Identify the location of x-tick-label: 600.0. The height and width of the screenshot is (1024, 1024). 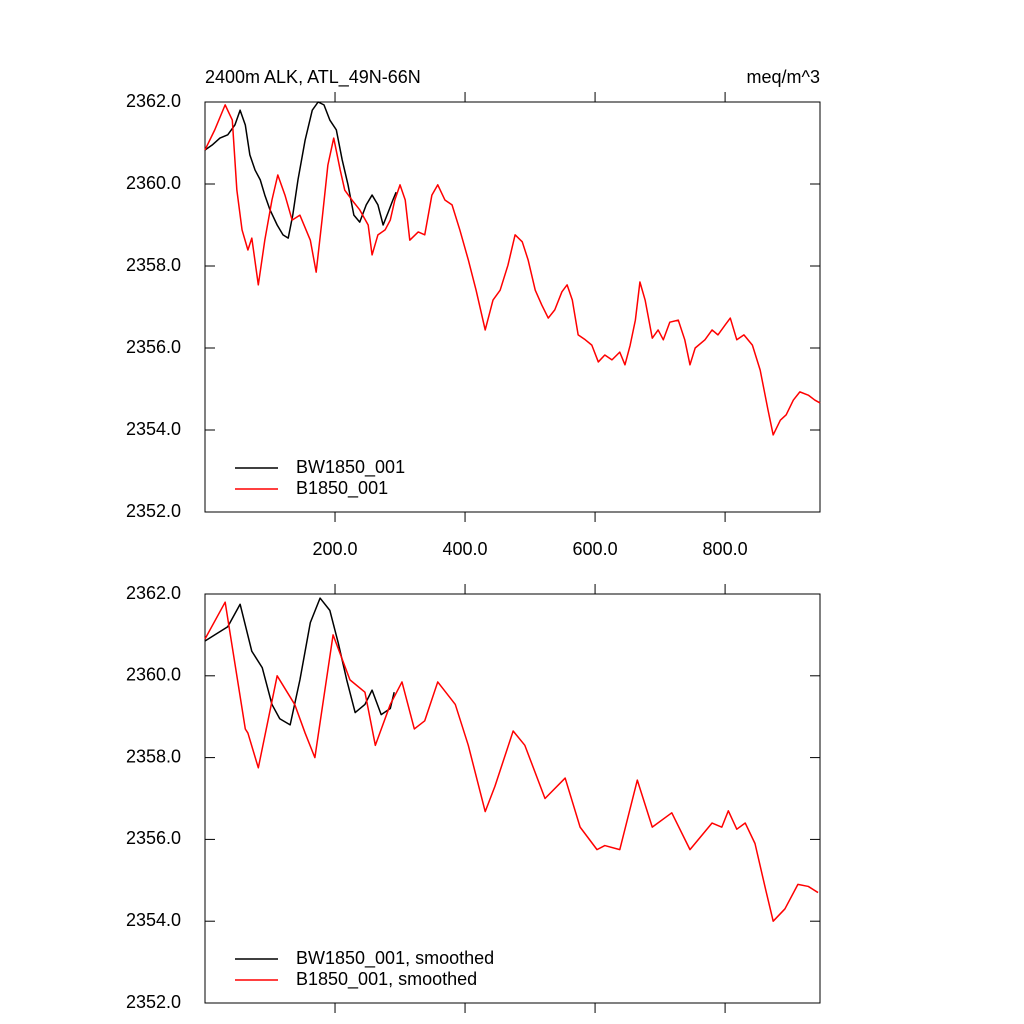
(595, 549).